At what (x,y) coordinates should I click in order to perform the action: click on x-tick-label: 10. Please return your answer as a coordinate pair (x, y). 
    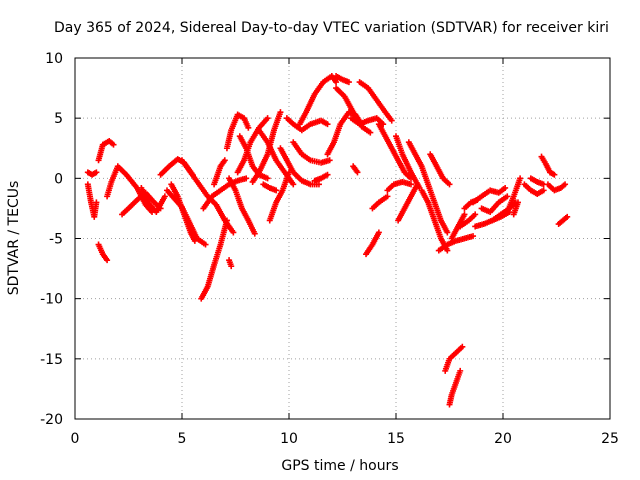
    Looking at the image, I should click on (289, 439).